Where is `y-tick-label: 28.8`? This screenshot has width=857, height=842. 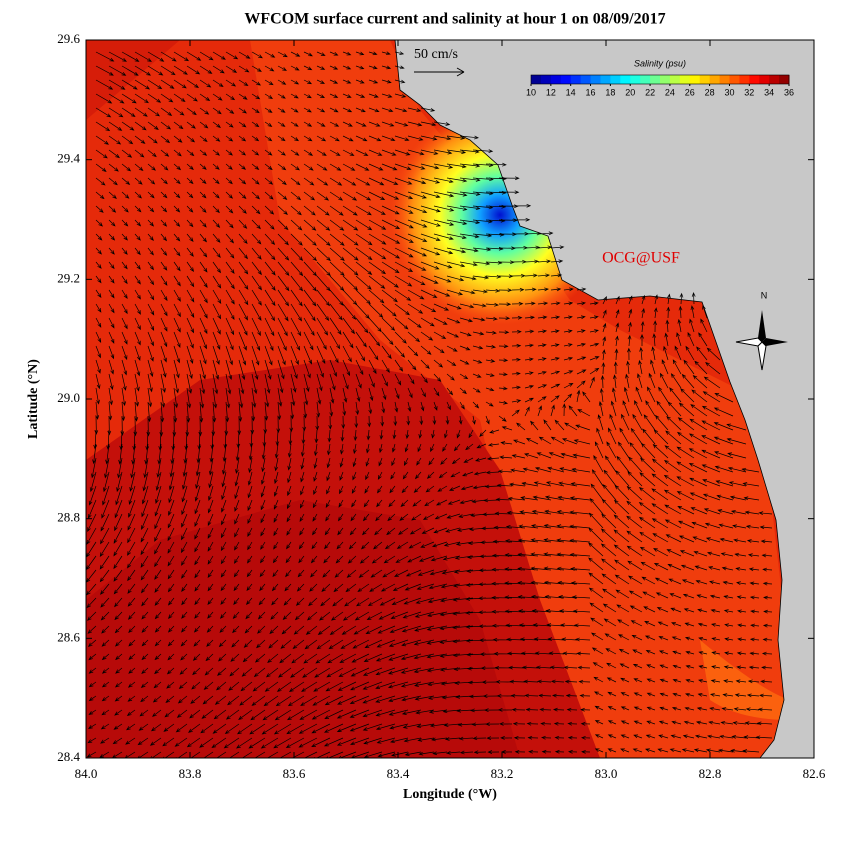 y-tick-label: 28.8 is located at coordinates (68, 517).